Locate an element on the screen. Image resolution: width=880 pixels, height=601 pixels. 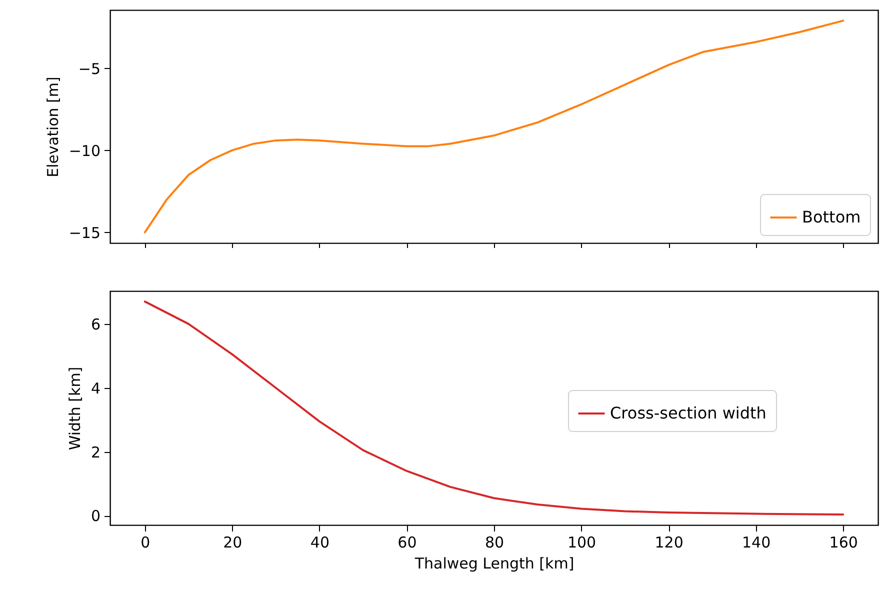
y-tick-label: 4 is located at coordinates (95, 388).